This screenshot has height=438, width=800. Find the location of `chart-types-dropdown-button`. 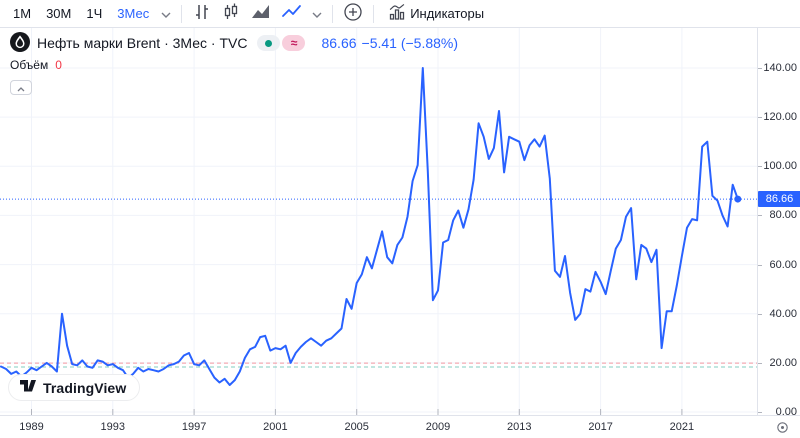

chart-types-dropdown-button is located at coordinates (317, 14).